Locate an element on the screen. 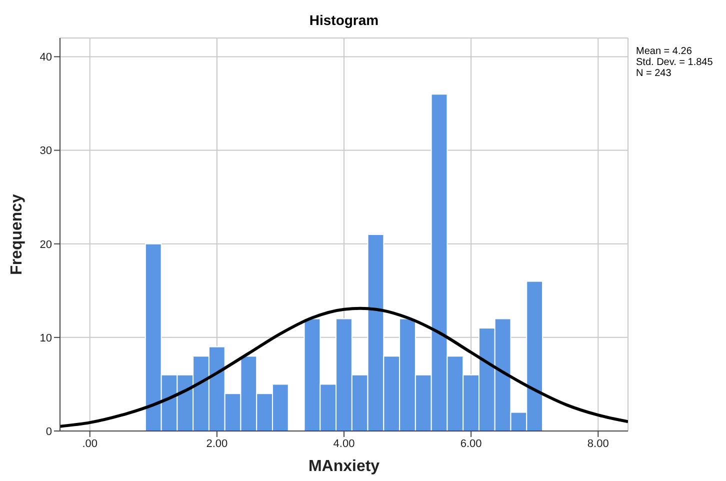 Image resolution: width=726 pixels, height=481 pixels. text: N = 243 is located at coordinates (654, 73).